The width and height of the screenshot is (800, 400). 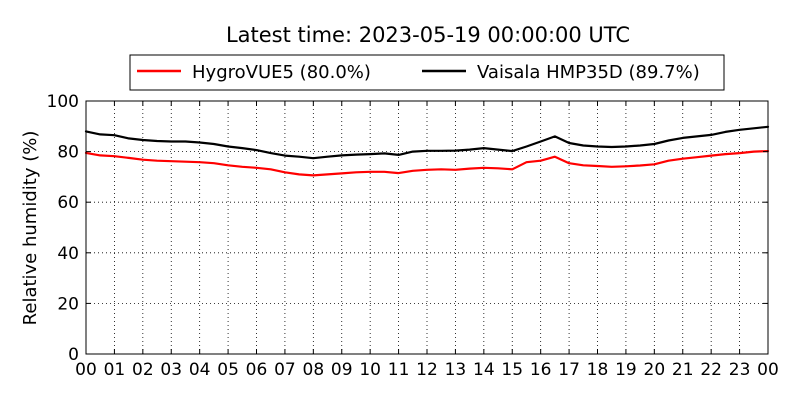 I want to click on chart-title: Latest time: 2023-05-19 00:00:00 UTC, so click(x=428, y=35).